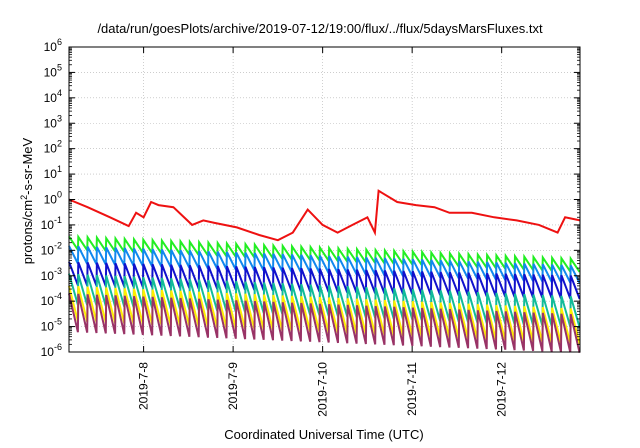 This screenshot has height=448, width=640. Describe the element at coordinates (323, 389) in the screenshot. I see `x-tick-label: 2019-7-10` at that location.